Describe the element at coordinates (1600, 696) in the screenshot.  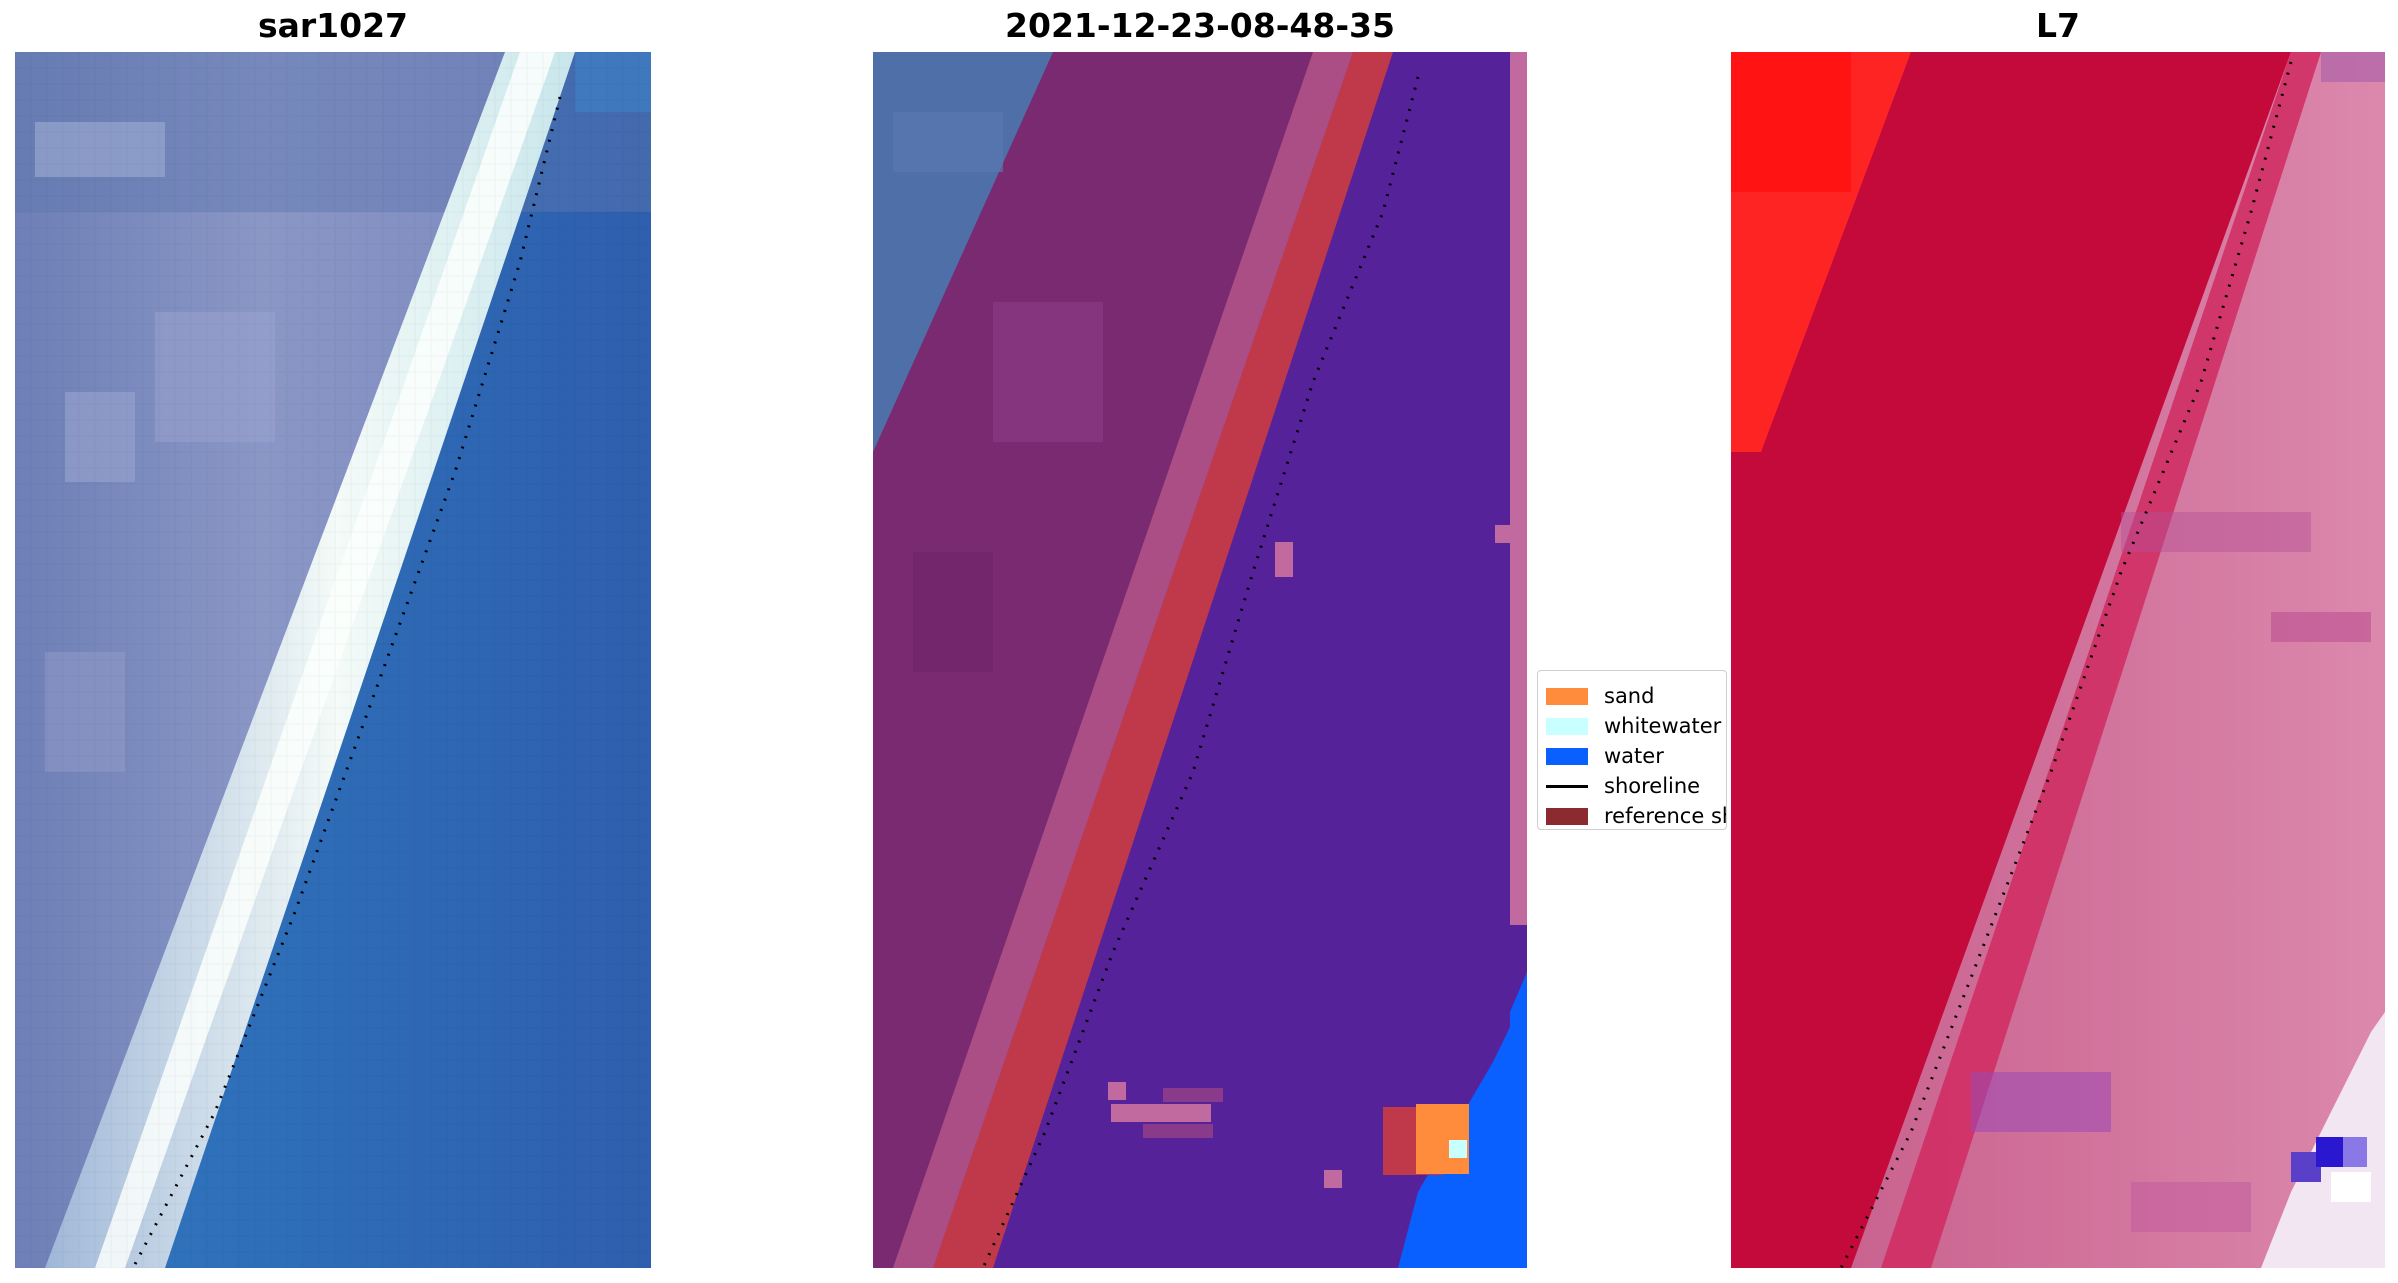
I see `legend-item-sand: sand` at that location.